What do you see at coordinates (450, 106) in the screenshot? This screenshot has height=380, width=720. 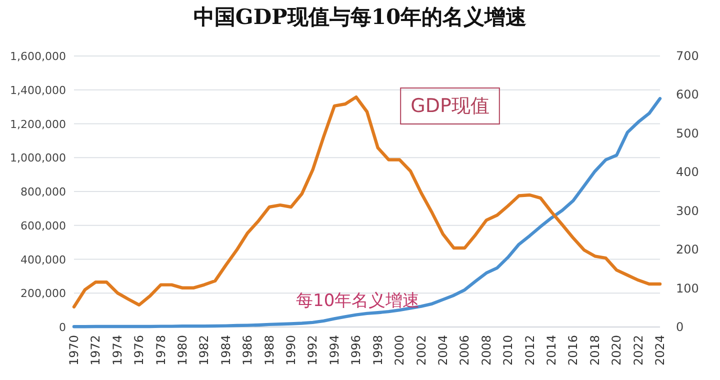 I see `annotation: GDP现值` at bounding box center [450, 106].